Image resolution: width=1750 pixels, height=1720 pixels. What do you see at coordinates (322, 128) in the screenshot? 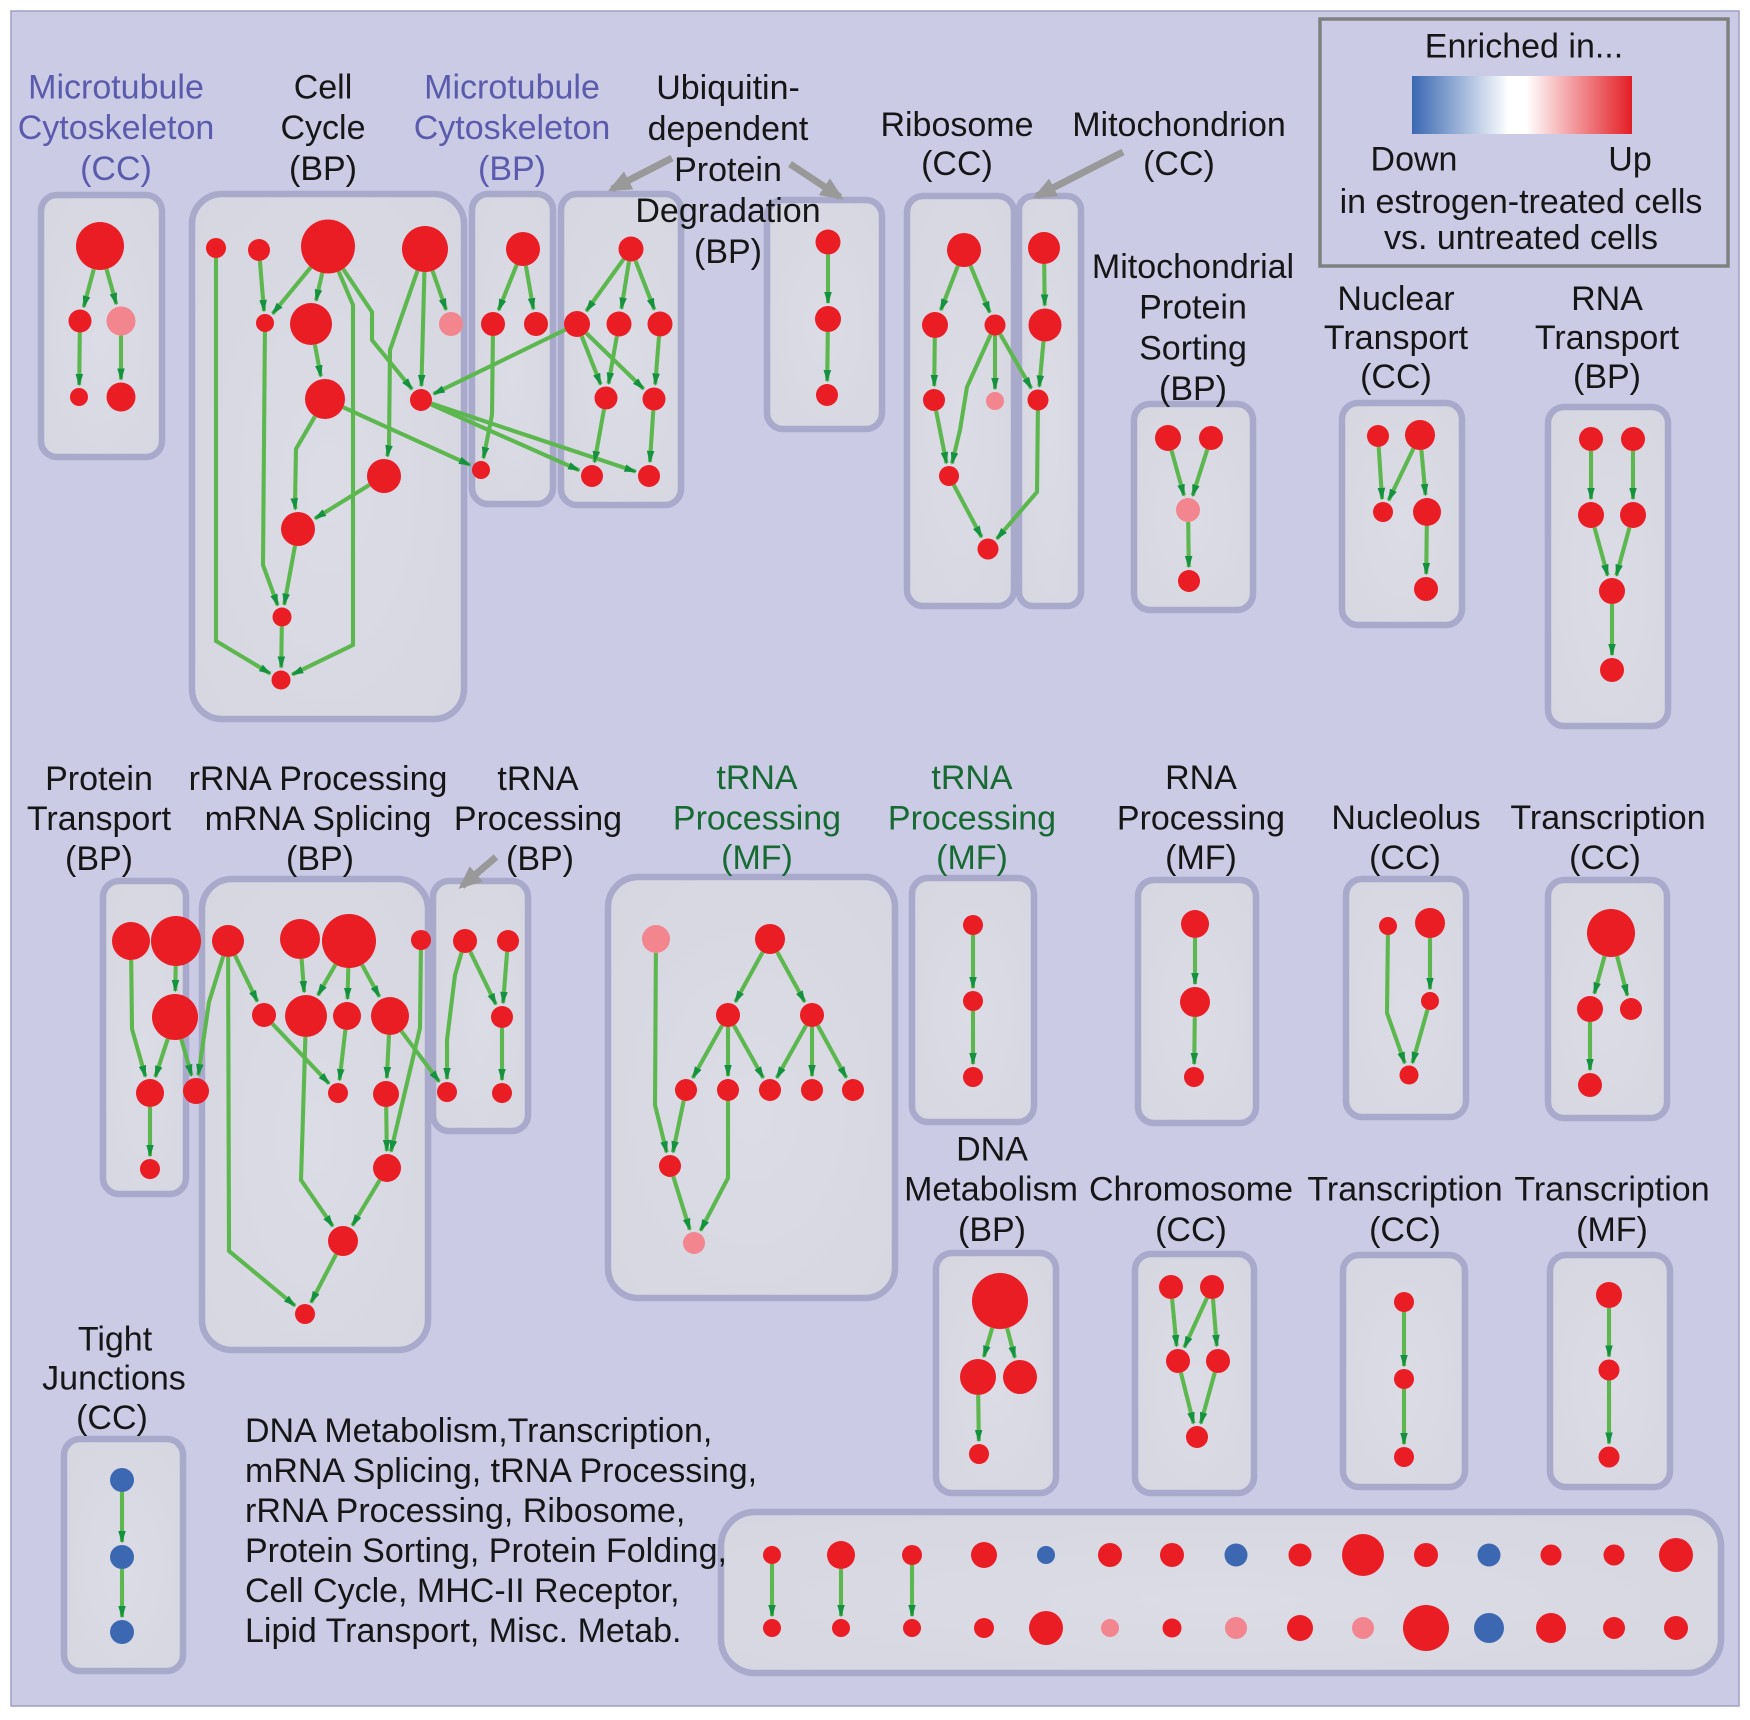
I see `svg-text: Cycle` at bounding box center [322, 128].